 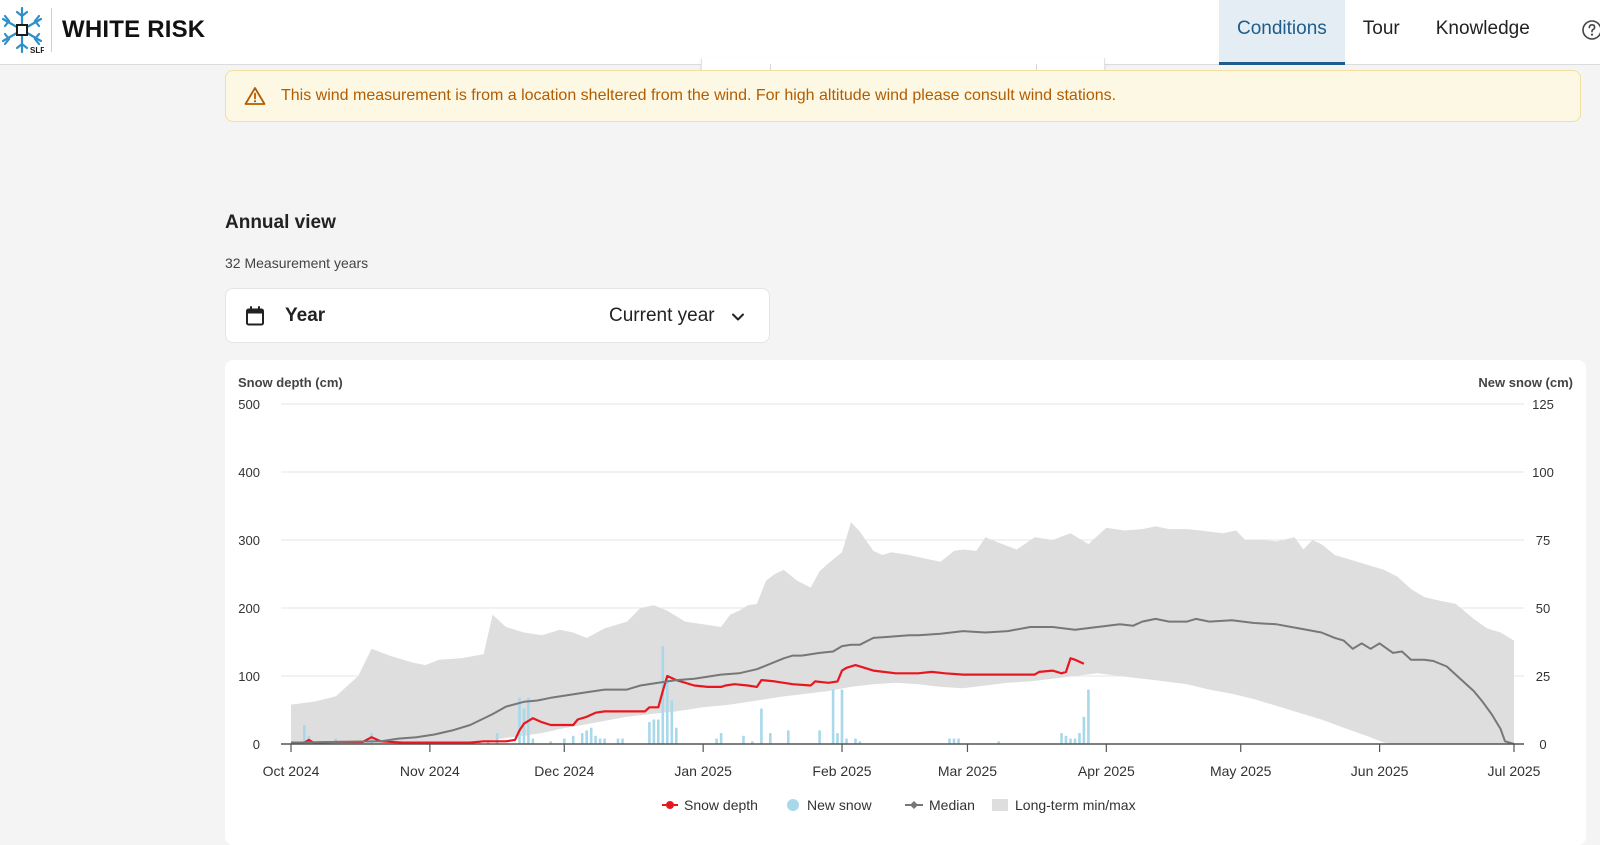 What do you see at coordinates (721, 805) in the screenshot?
I see `legend-snow-depth: Snow depth` at bounding box center [721, 805].